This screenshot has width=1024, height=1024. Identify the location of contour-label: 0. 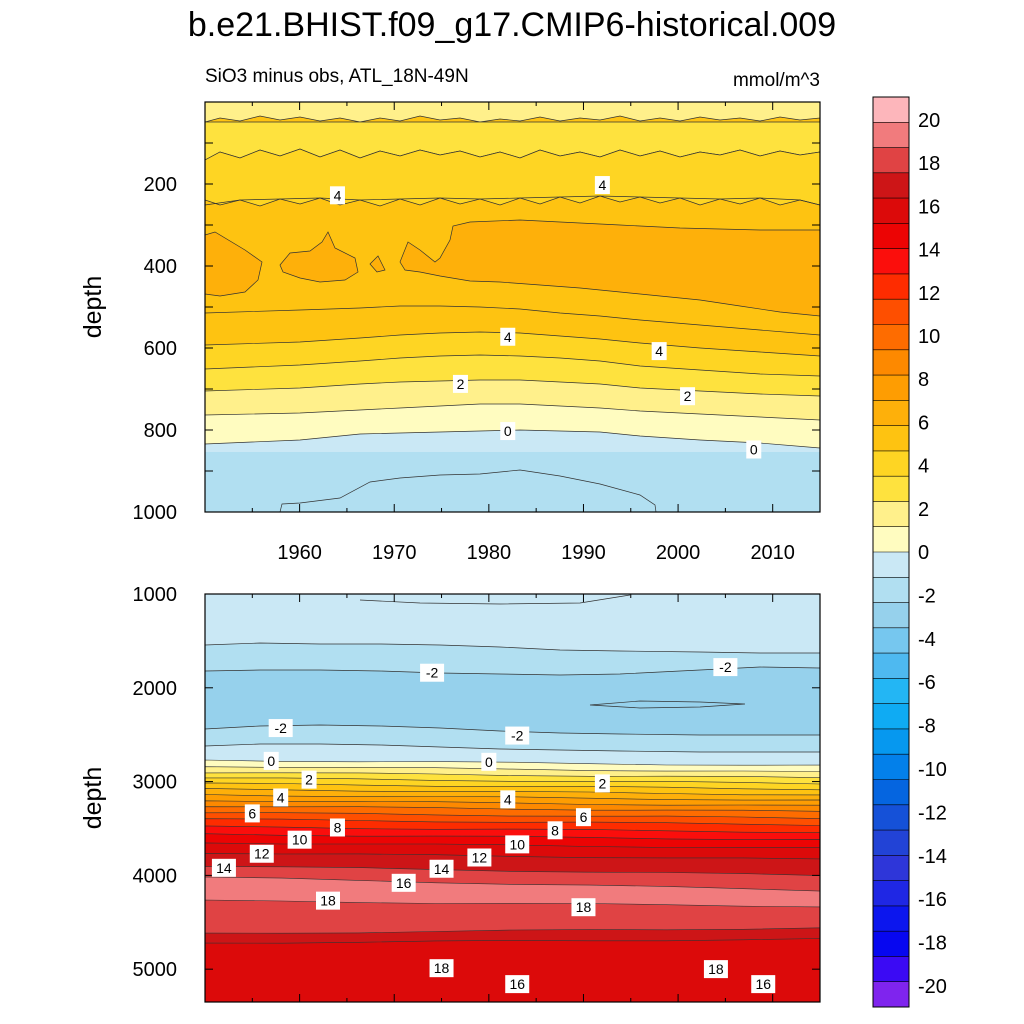
(754, 450).